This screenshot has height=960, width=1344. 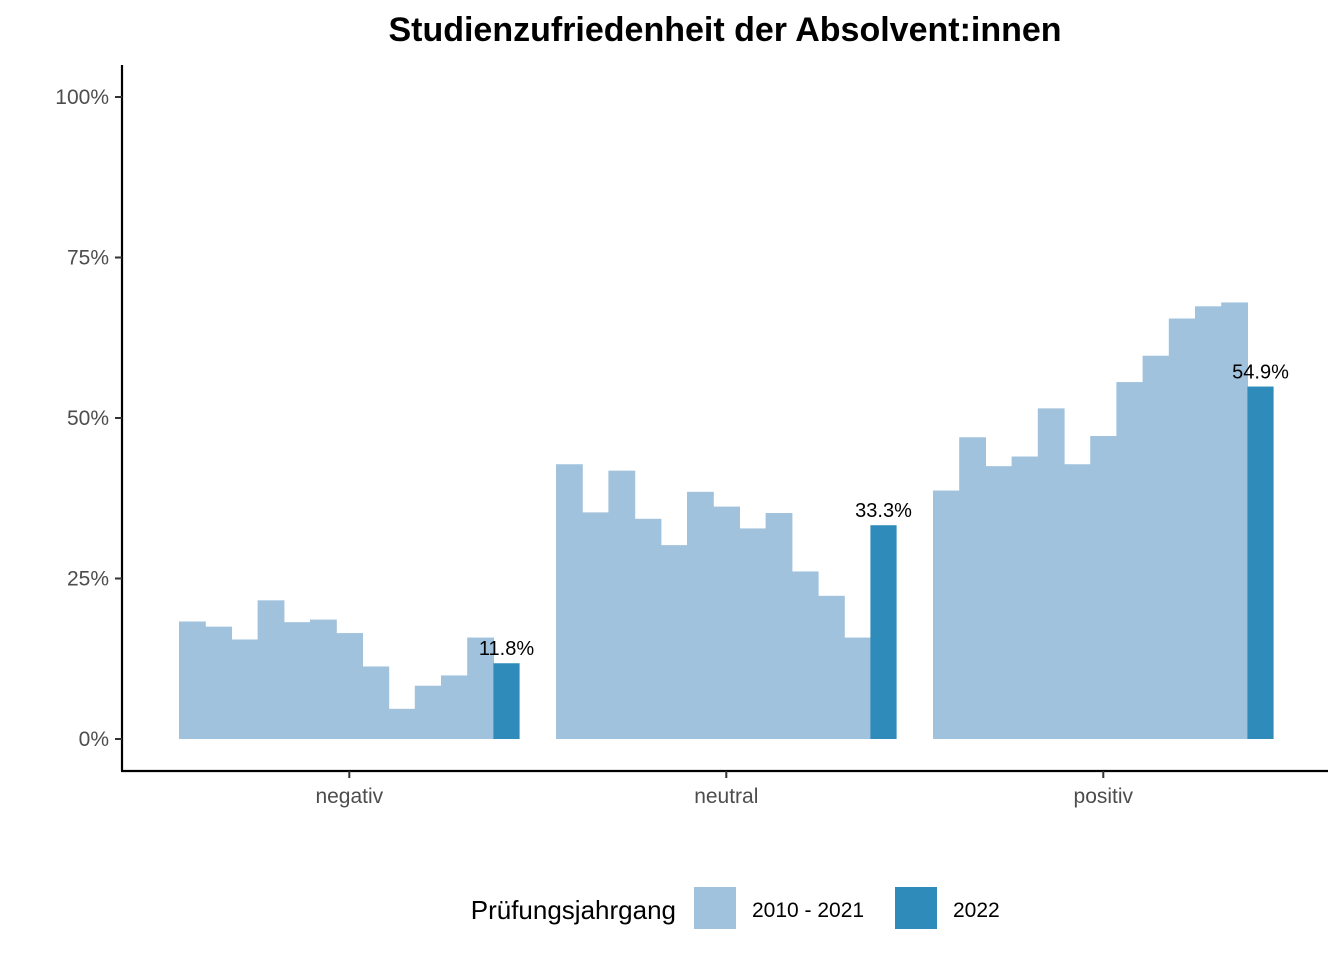 What do you see at coordinates (82, 97) in the screenshot?
I see `y-tick-label-4: 100%` at bounding box center [82, 97].